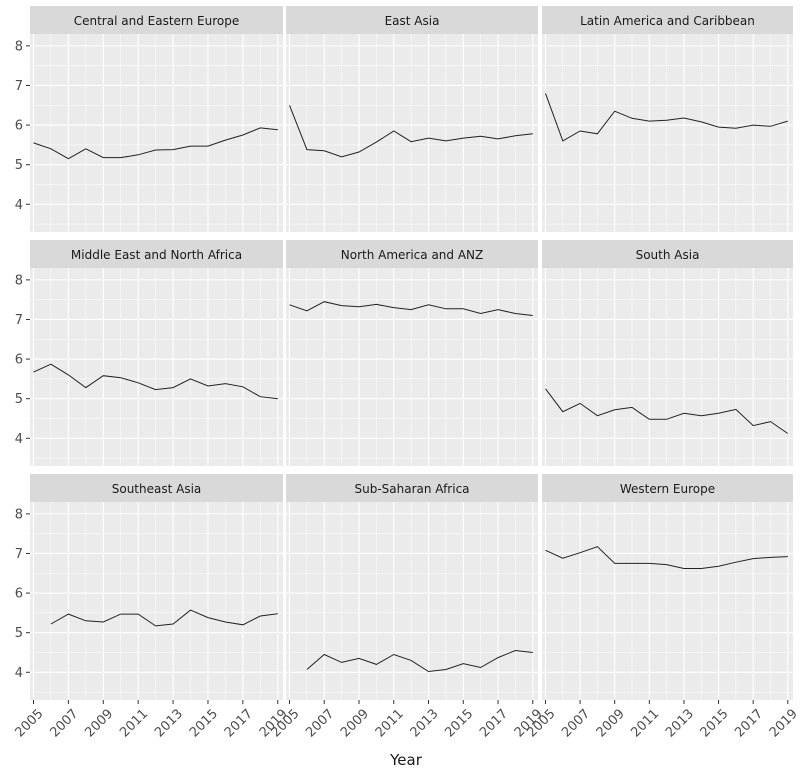  What do you see at coordinates (411, 308) in the screenshot?
I see `series-line-north-america-and-anz` at bounding box center [411, 308].